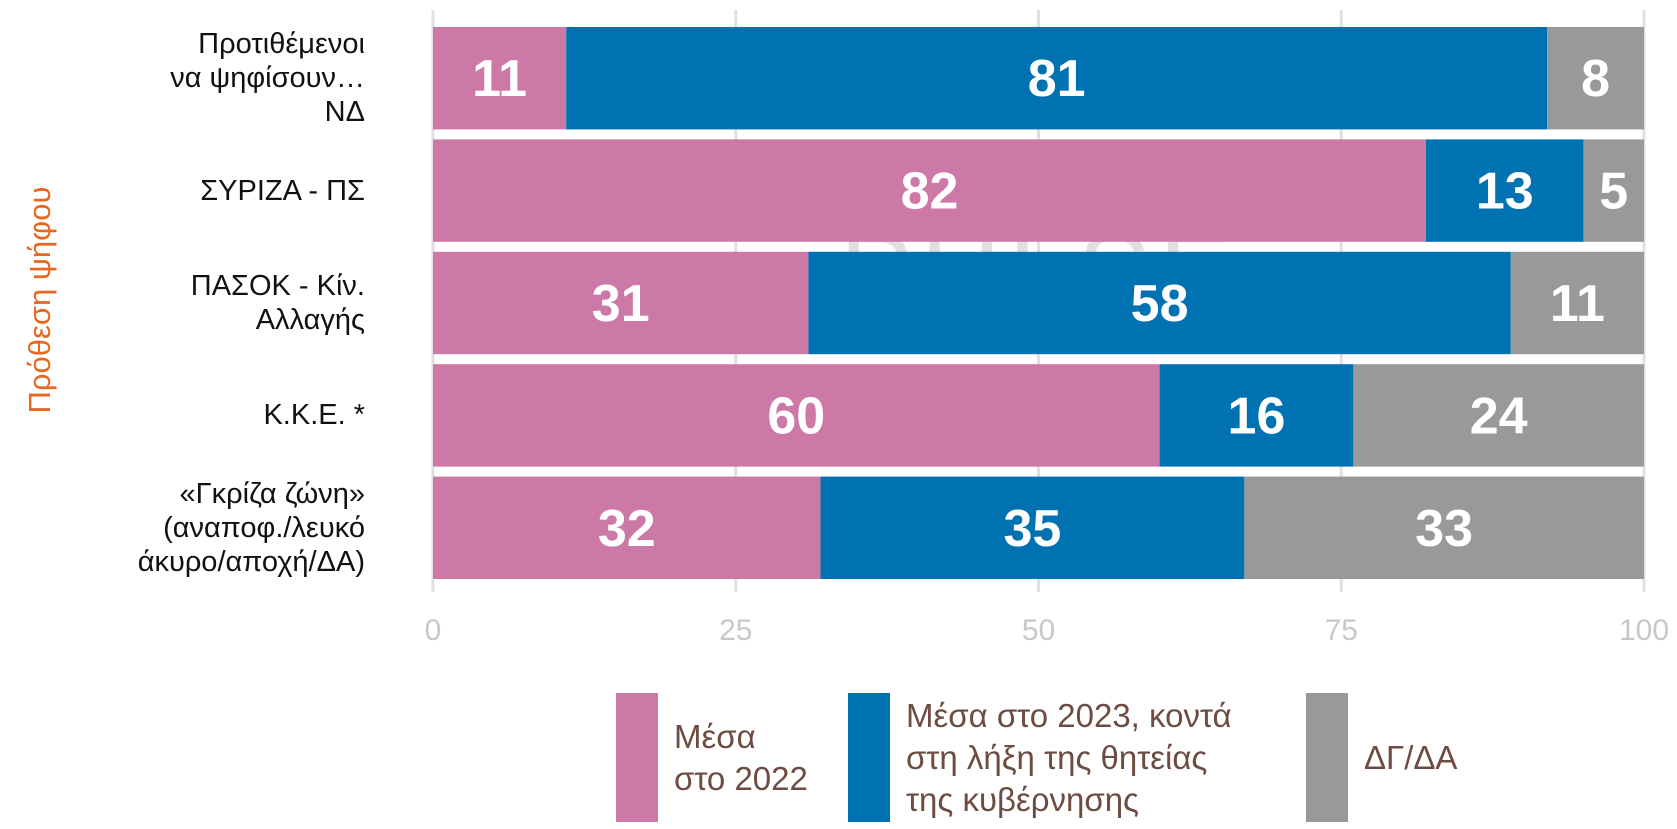  I want to click on legend-label: ΔΓ/ΔΑ, so click(1411, 757).